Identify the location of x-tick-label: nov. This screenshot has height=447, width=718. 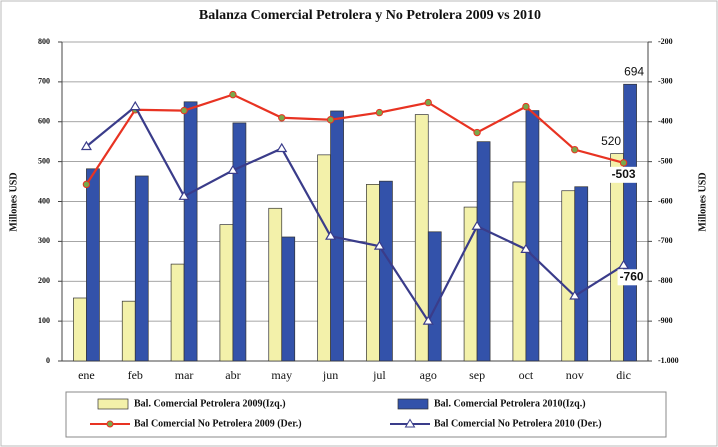
(575, 375).